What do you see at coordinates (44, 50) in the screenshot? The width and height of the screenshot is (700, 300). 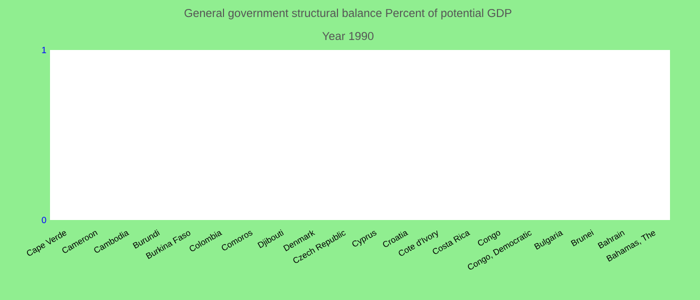 I see `y-tick-label: 1` at bounding box center [44, 50].